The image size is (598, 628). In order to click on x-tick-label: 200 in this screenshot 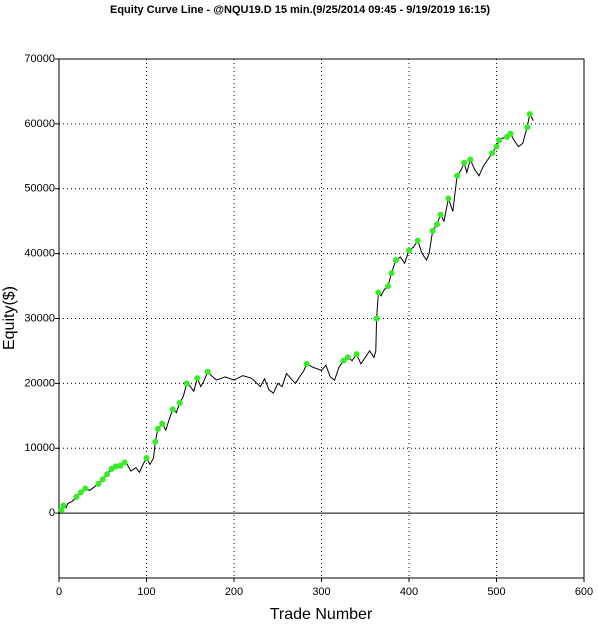, I will do `click(234, 592)`.